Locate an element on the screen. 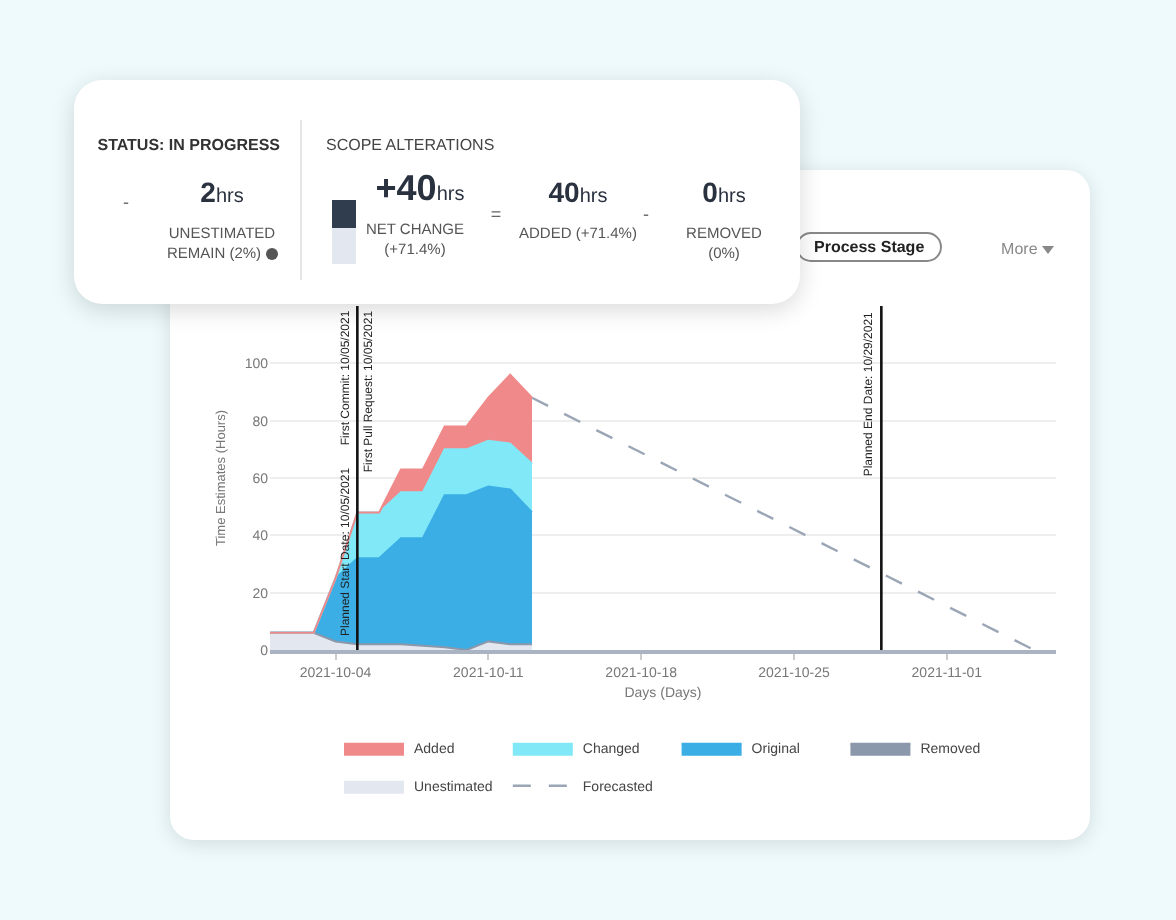 The height and width of the screenshot is (920, 1176). text: More is located at coordinates (1020, 249).